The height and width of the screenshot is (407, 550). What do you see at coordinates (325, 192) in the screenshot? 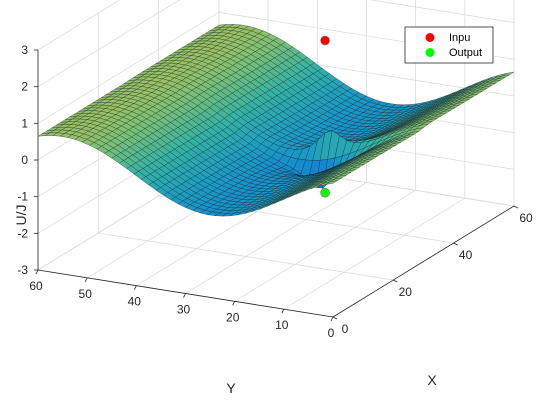
I see `data-point-output` at bounding box center [325, 192].